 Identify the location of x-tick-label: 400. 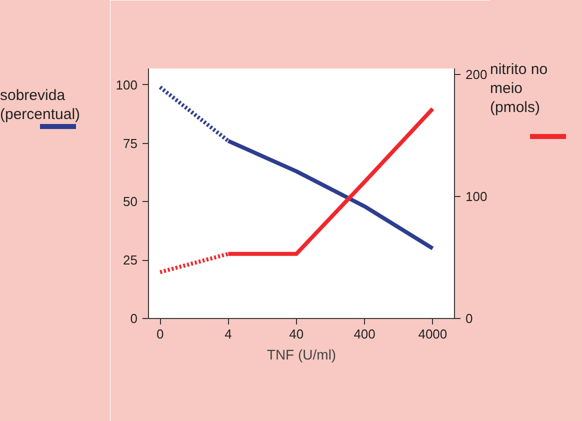
(365, 334).